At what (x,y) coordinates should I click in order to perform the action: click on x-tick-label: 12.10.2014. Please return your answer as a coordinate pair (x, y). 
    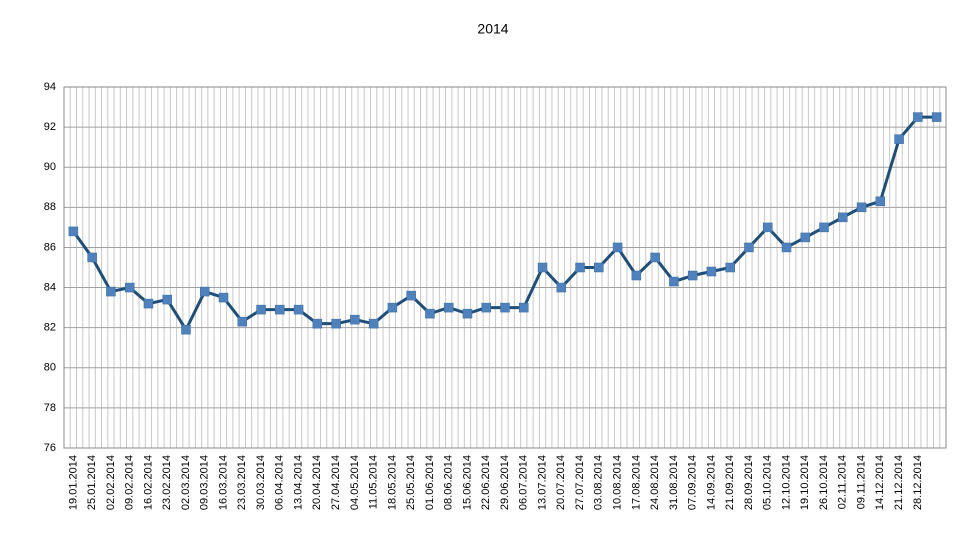
    Looking at the image, I should click on (786, 482).